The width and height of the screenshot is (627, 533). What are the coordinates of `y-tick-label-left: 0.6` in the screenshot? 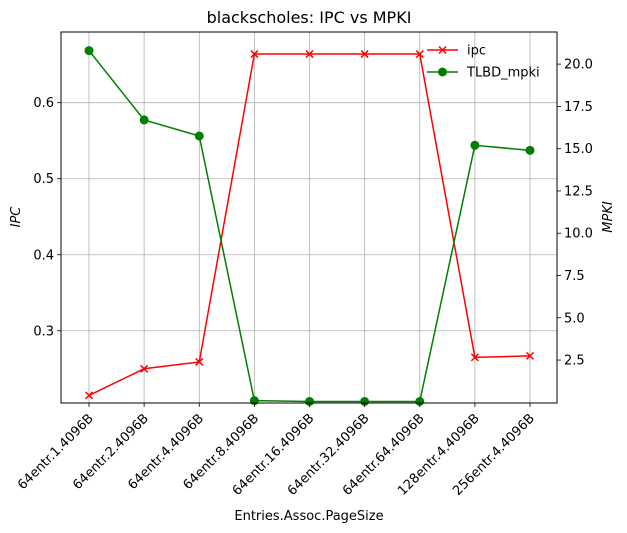 It's located at (43, 103).